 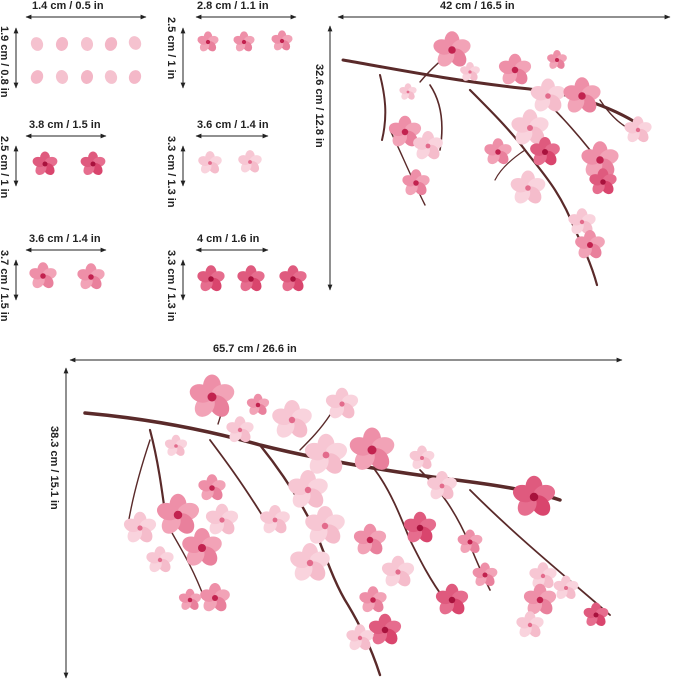 I want to click on set3-width-label: 3.8 cm / 1.5 in, so click(x=65, y=125).